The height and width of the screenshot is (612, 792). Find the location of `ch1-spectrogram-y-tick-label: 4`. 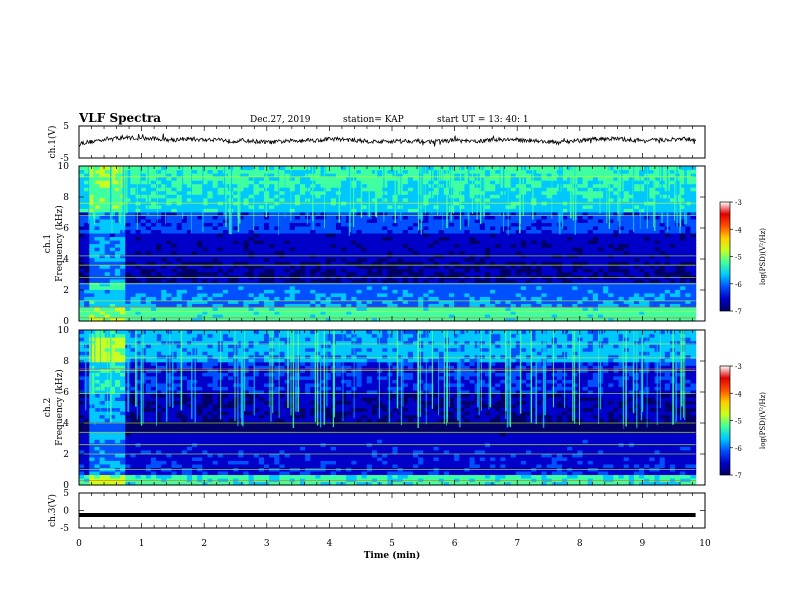

ch1-spectrogram-y-tick-label: 4 is located at coordinates (66, 260).